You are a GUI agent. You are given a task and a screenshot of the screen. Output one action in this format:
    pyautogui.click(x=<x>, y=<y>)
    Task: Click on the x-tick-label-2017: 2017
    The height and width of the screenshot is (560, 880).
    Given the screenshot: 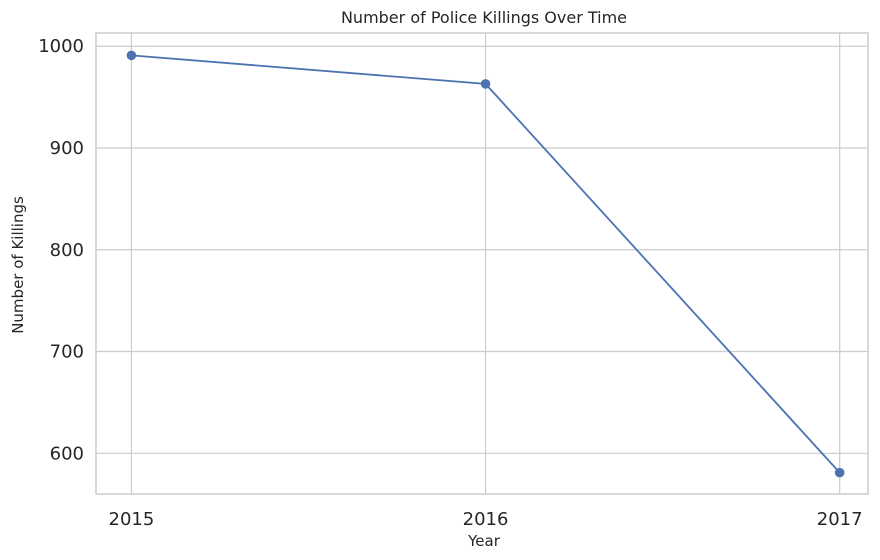 What is the action you would take?
    pyautogui.click(x=840, y=519)
    